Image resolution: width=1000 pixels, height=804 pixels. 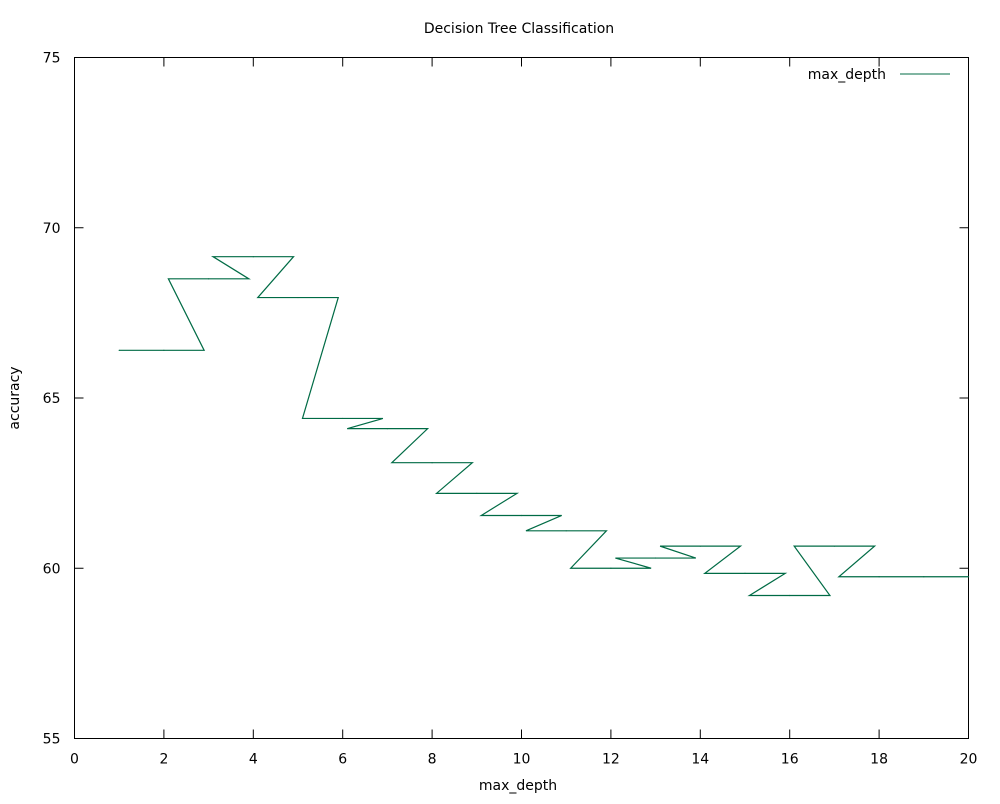 I want to click on chart-title: Decision Tree Classification, so click(x=519, y=29).